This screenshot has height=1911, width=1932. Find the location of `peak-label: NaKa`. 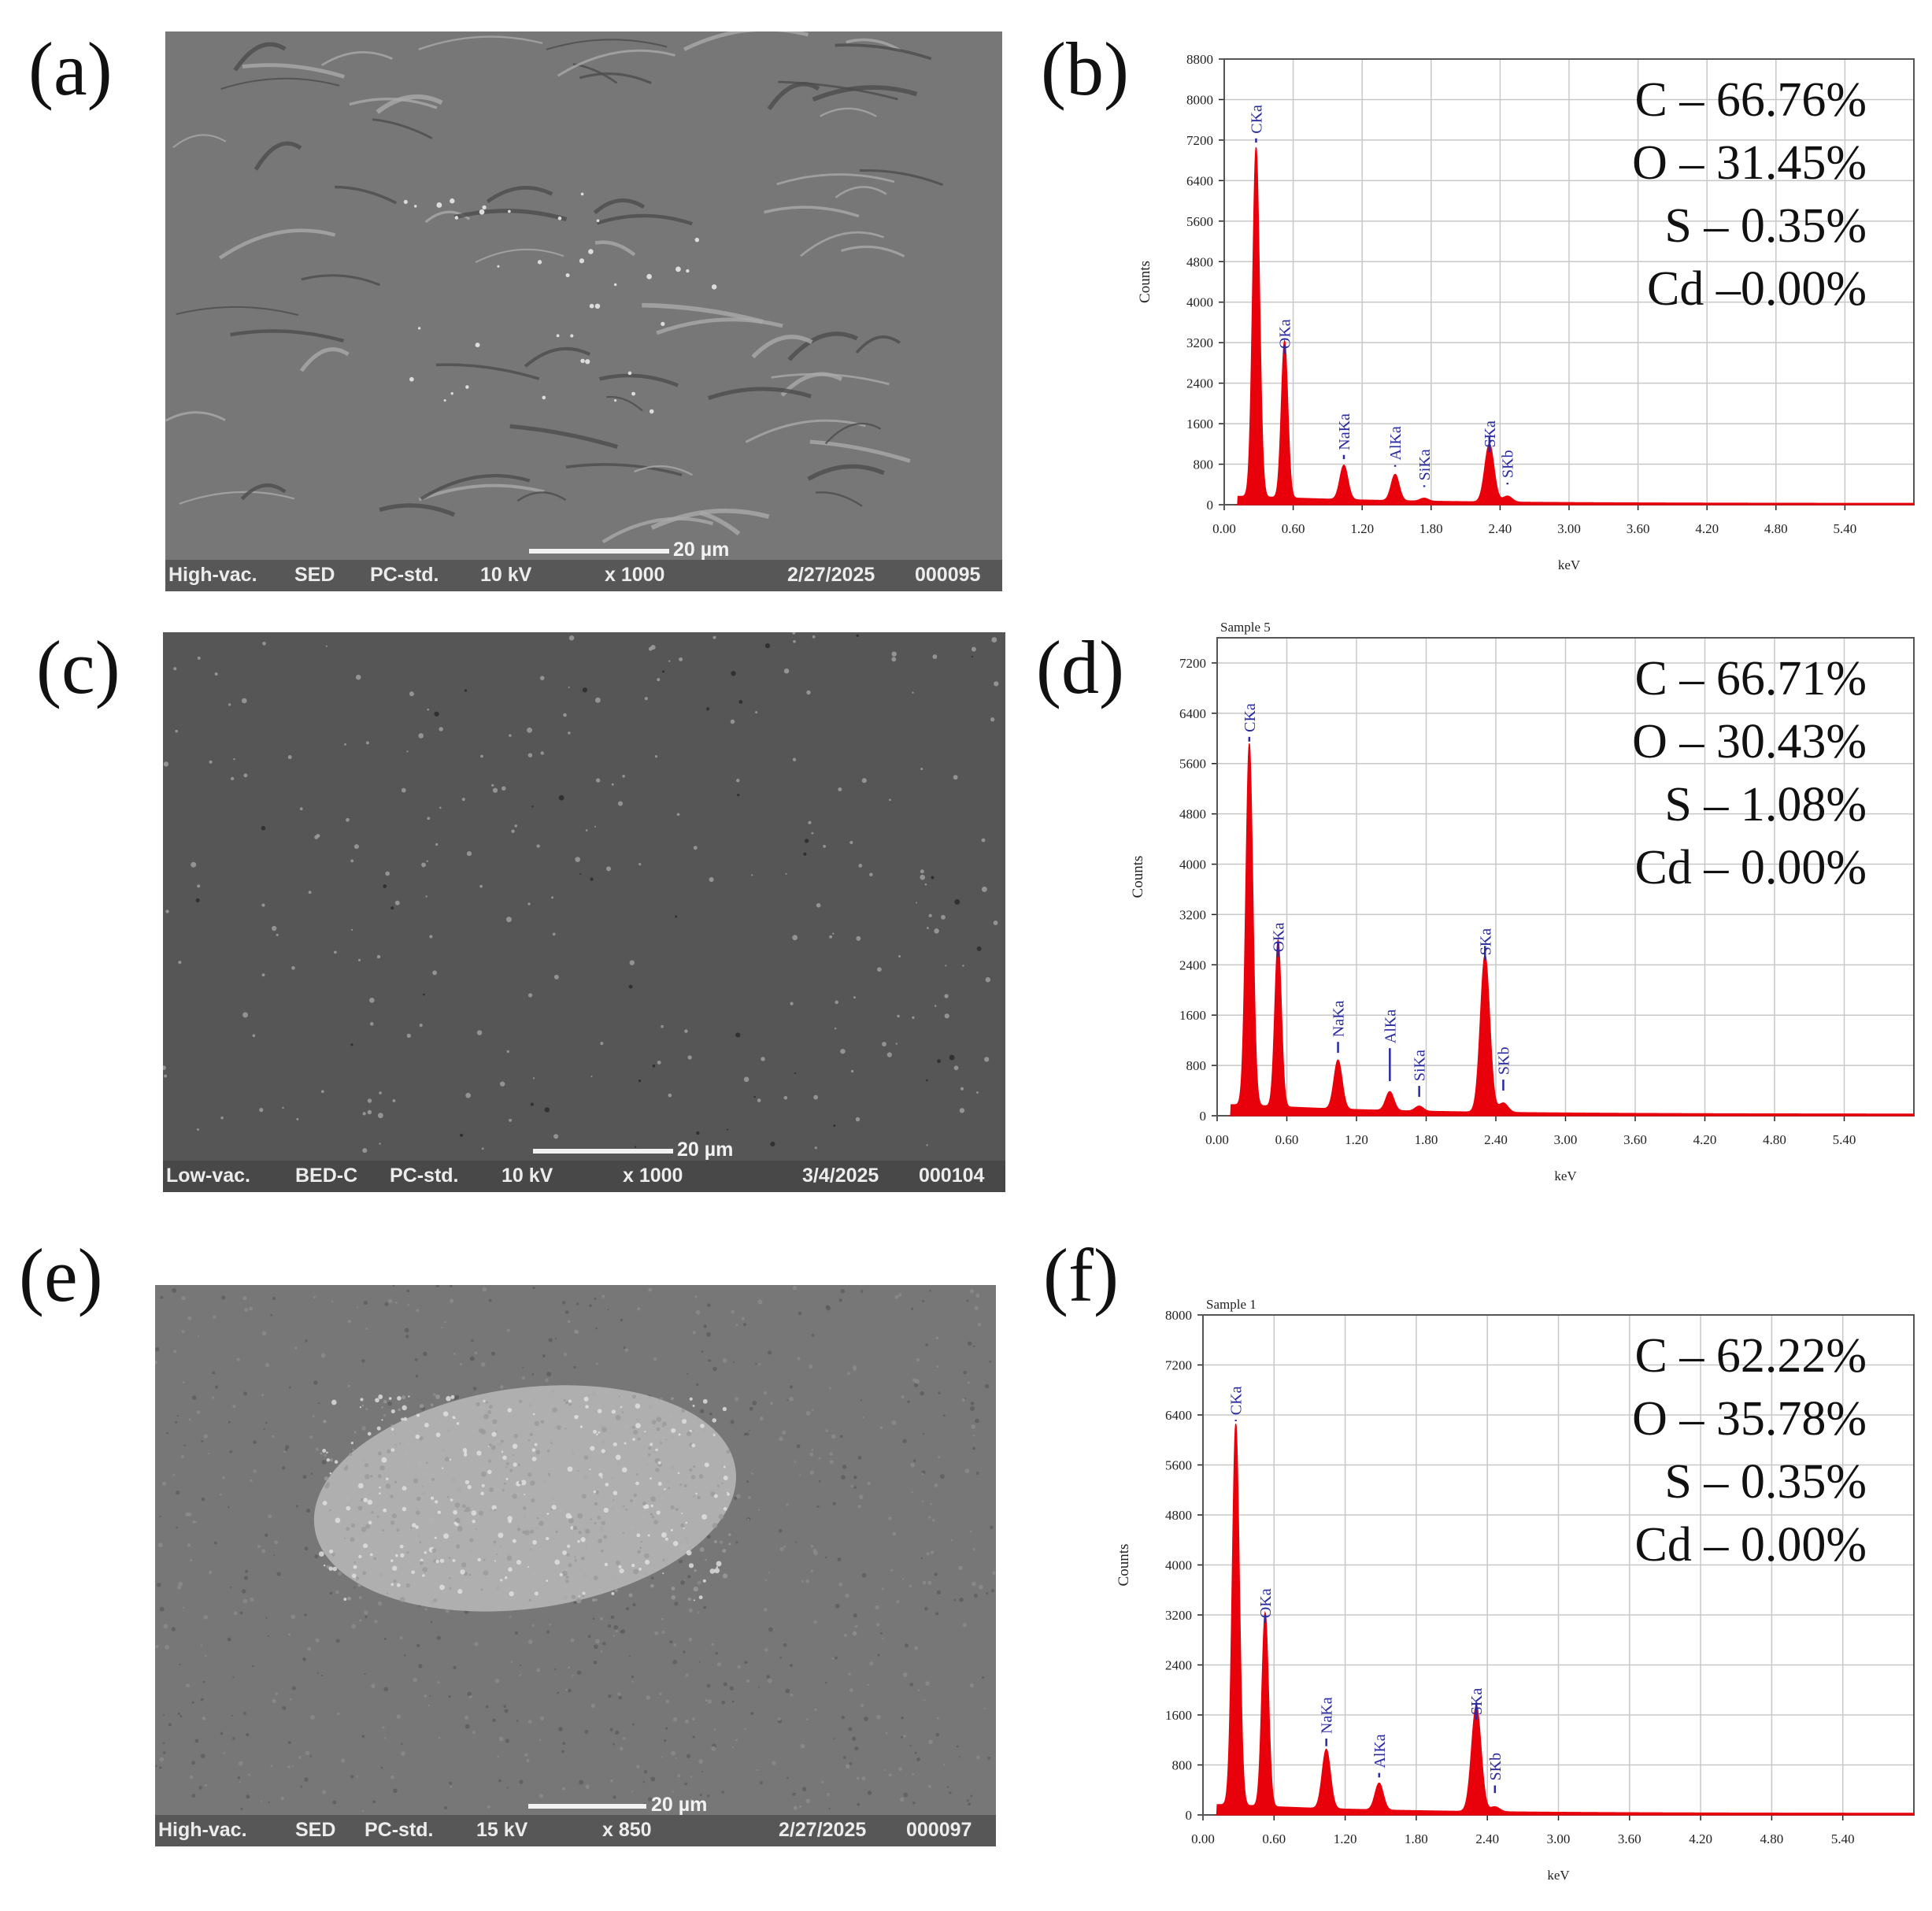

peak-label: NaKa is located at coordinates (1344, 431).